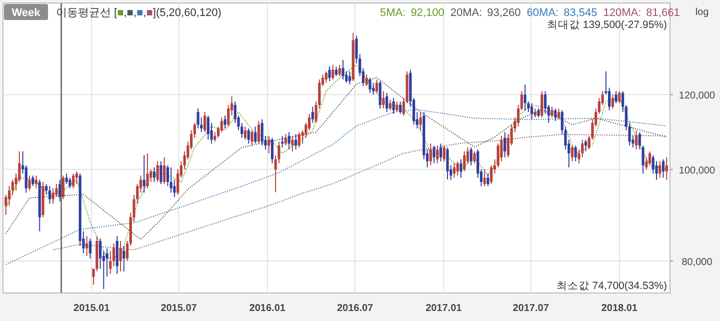 Image resolution: width=720 pixels, height=321 pixels. I want to click on text: [■,■,■,■](5,20,60,120), so click(168, 13).